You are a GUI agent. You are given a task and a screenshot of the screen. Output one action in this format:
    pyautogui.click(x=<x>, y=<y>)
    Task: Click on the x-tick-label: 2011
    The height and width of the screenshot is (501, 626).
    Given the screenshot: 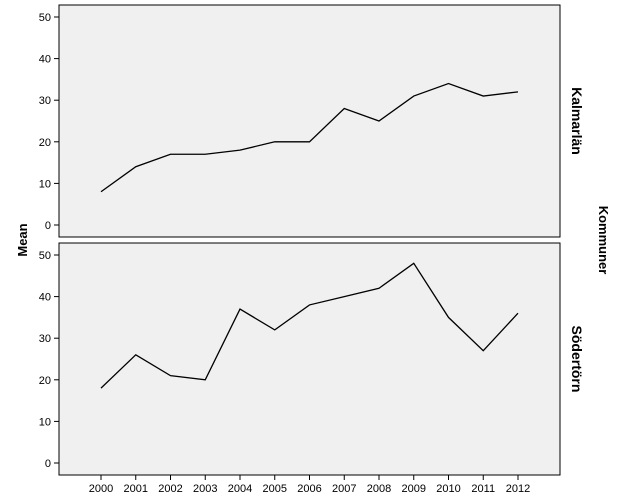 What is the action you would take?
    pyautogui.click(x=483, y=489)
    